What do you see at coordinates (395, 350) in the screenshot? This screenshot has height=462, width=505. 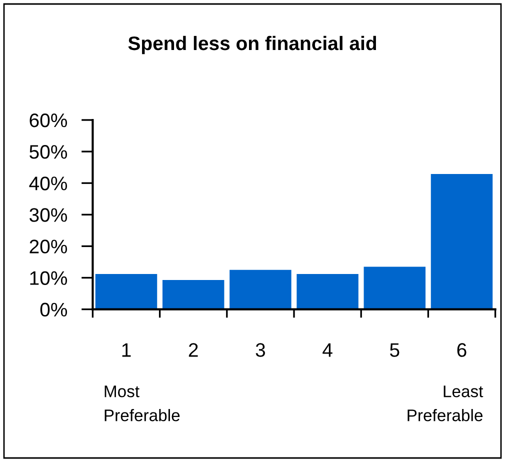 I see `x-tick-label: 5` at bounding box center [395, 350].